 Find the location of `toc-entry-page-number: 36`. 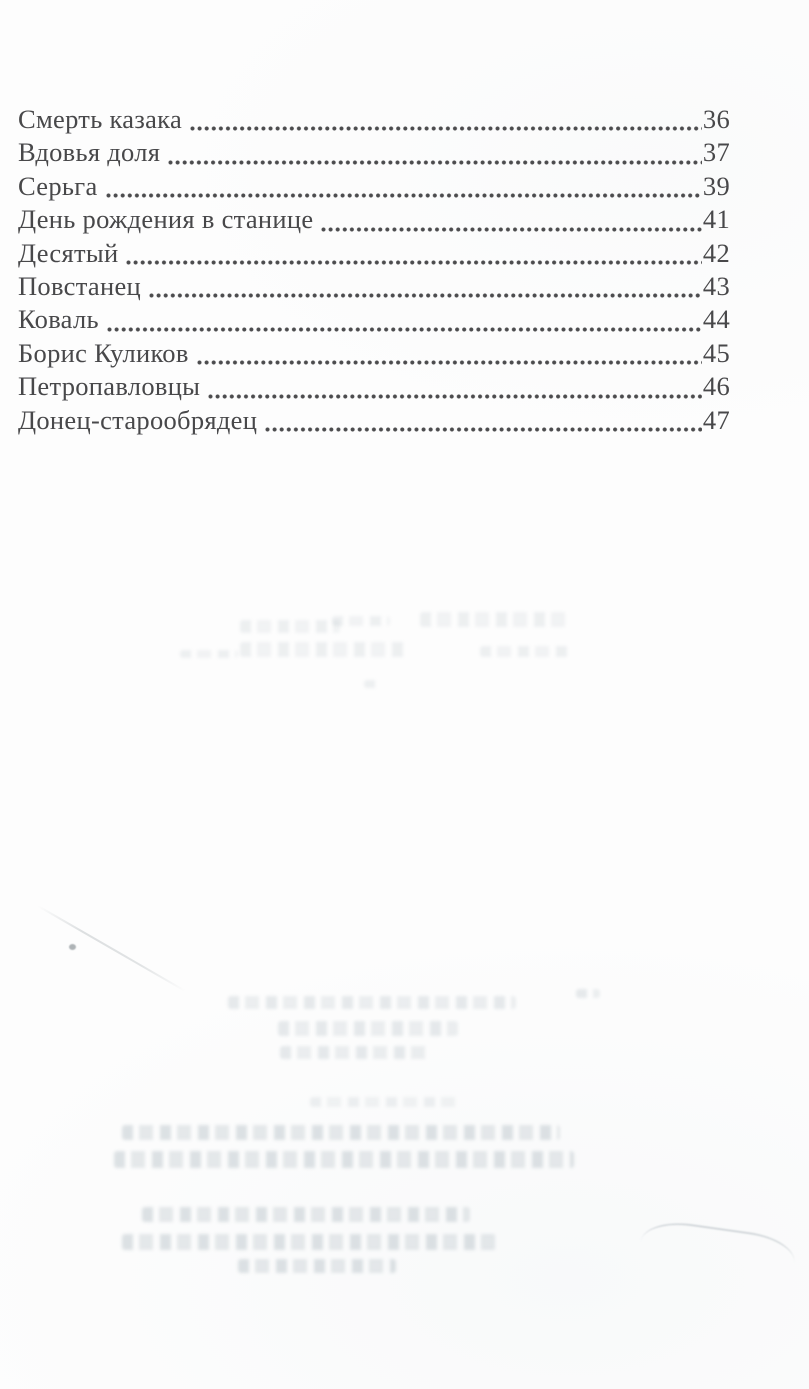

toc-entry-page-number: 36 is located at coordinates (716, 119).